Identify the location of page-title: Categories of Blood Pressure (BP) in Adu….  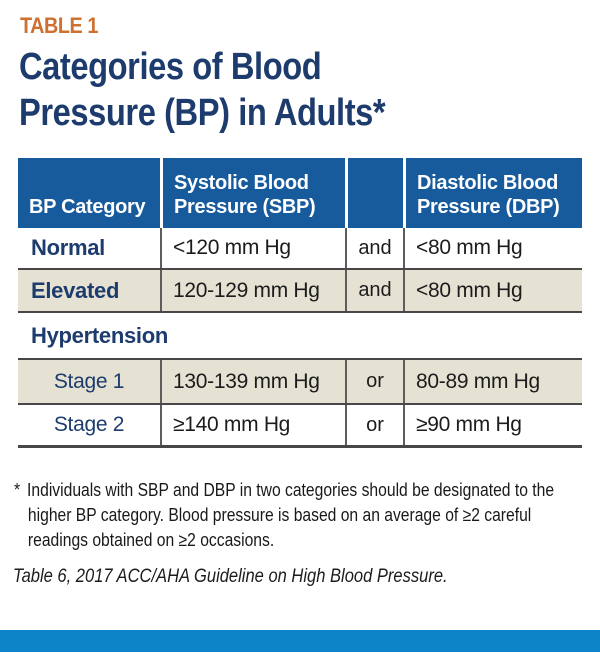
(202, 90).